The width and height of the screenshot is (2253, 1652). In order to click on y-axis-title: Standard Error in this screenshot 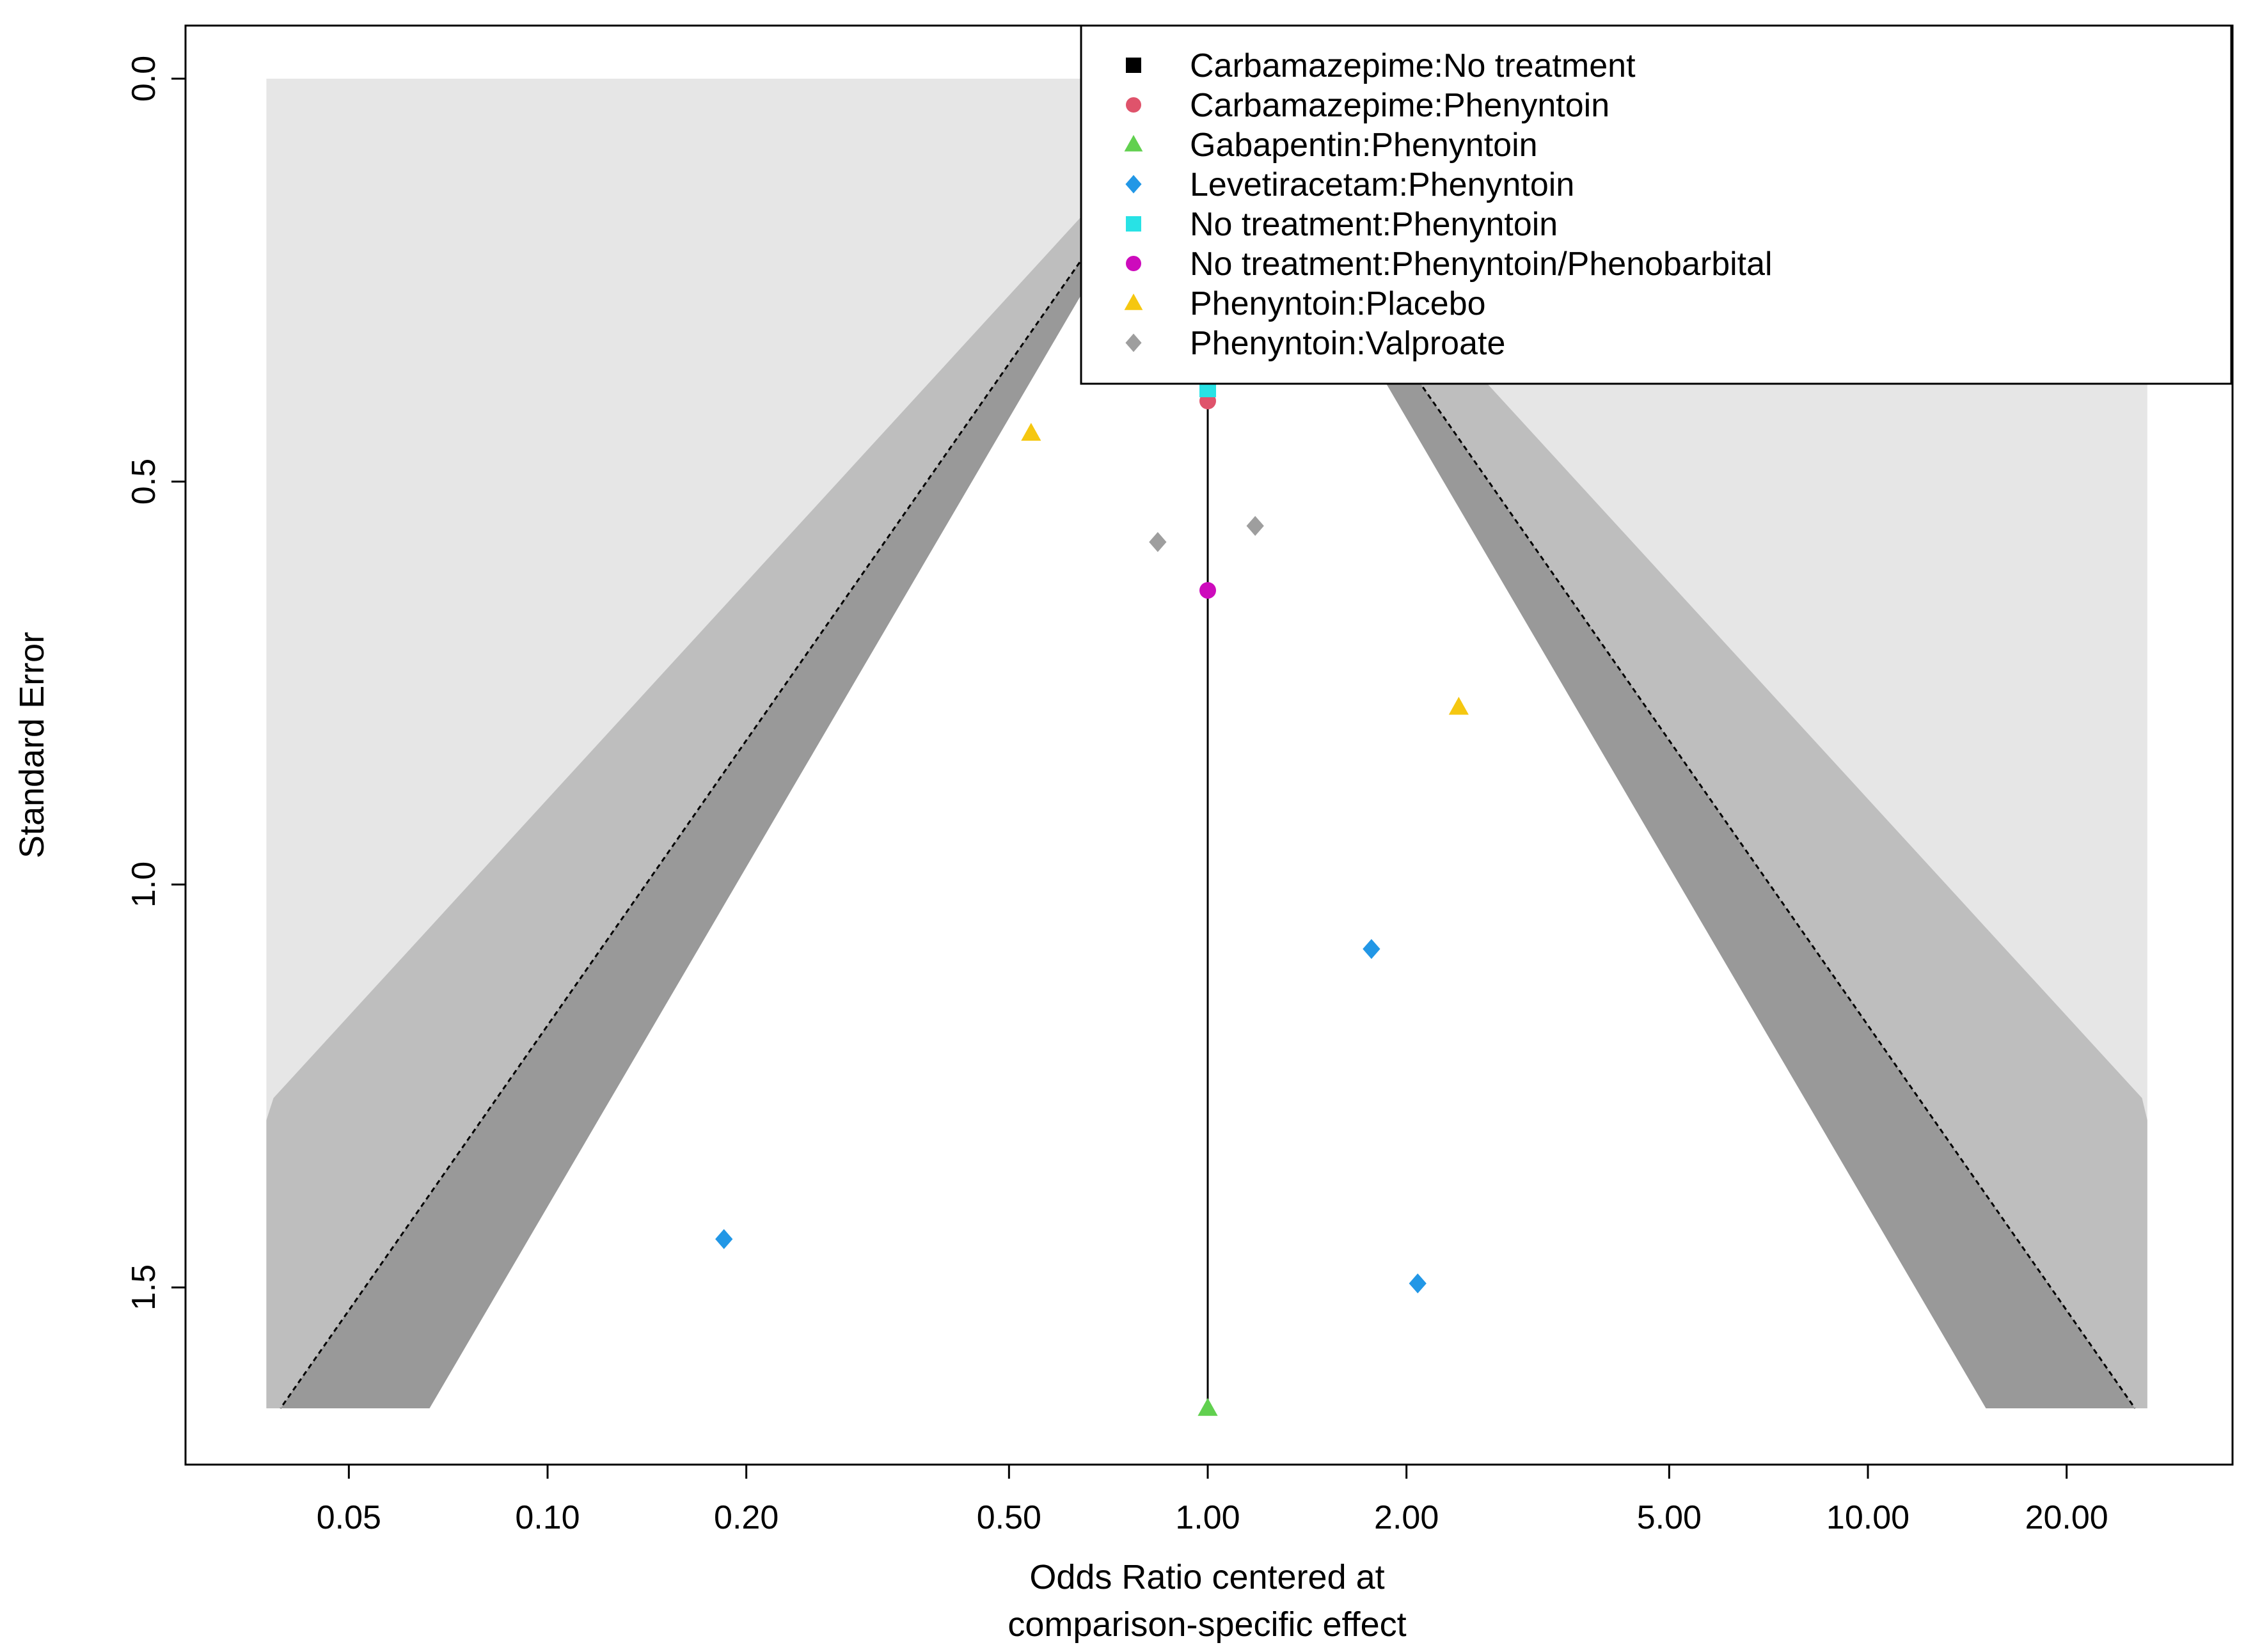, I will do `click(32, 745)`.